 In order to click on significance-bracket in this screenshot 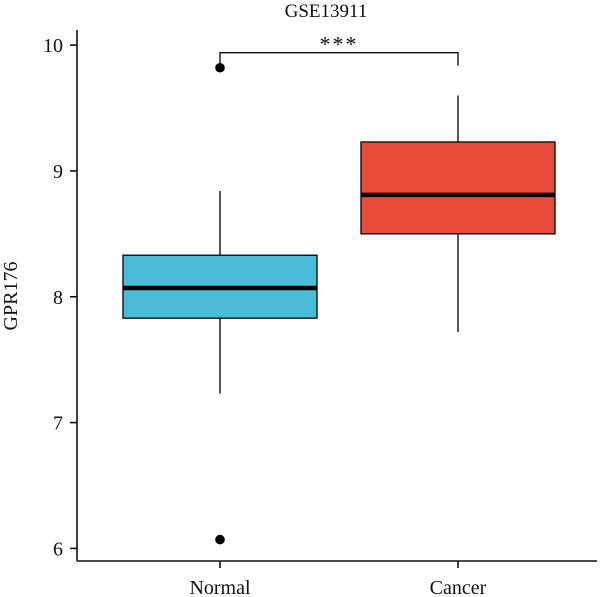, I will do `click(339, 58)`.